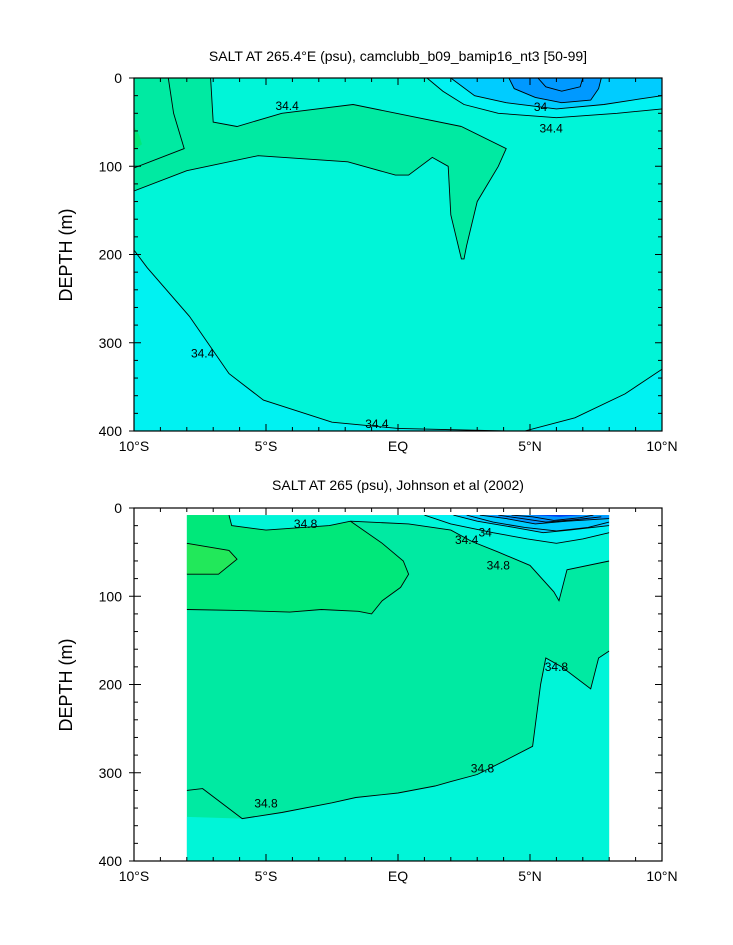 The width and height of the screenshot is (733, 945). I want to click on contour-label-0: 34.8, so click(306, 524).